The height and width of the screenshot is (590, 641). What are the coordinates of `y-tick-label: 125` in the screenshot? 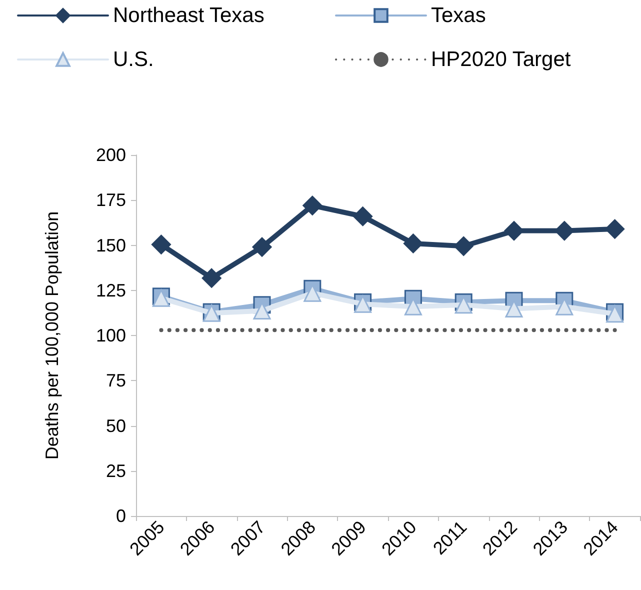 It's located at (111, 290).